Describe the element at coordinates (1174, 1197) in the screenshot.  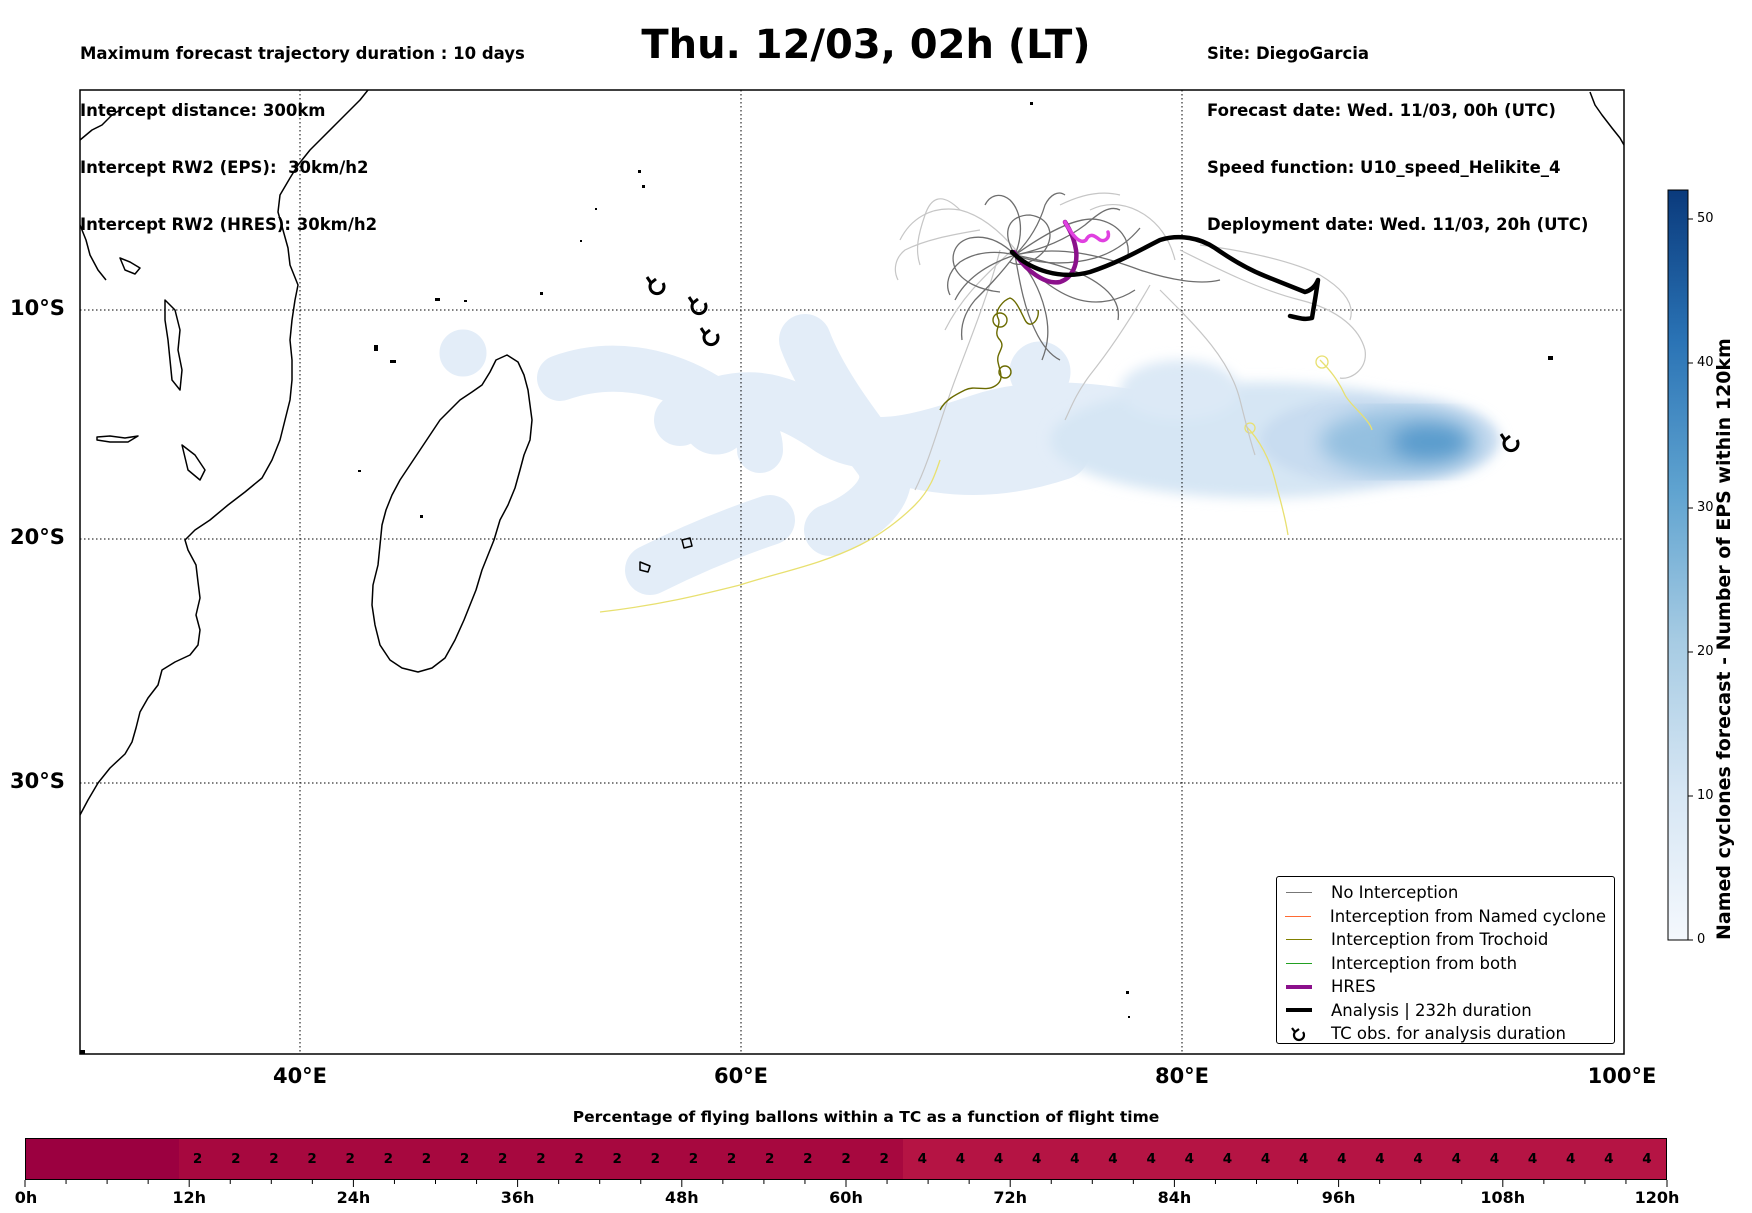
I see `strip-hour-label: 84h` at that location.